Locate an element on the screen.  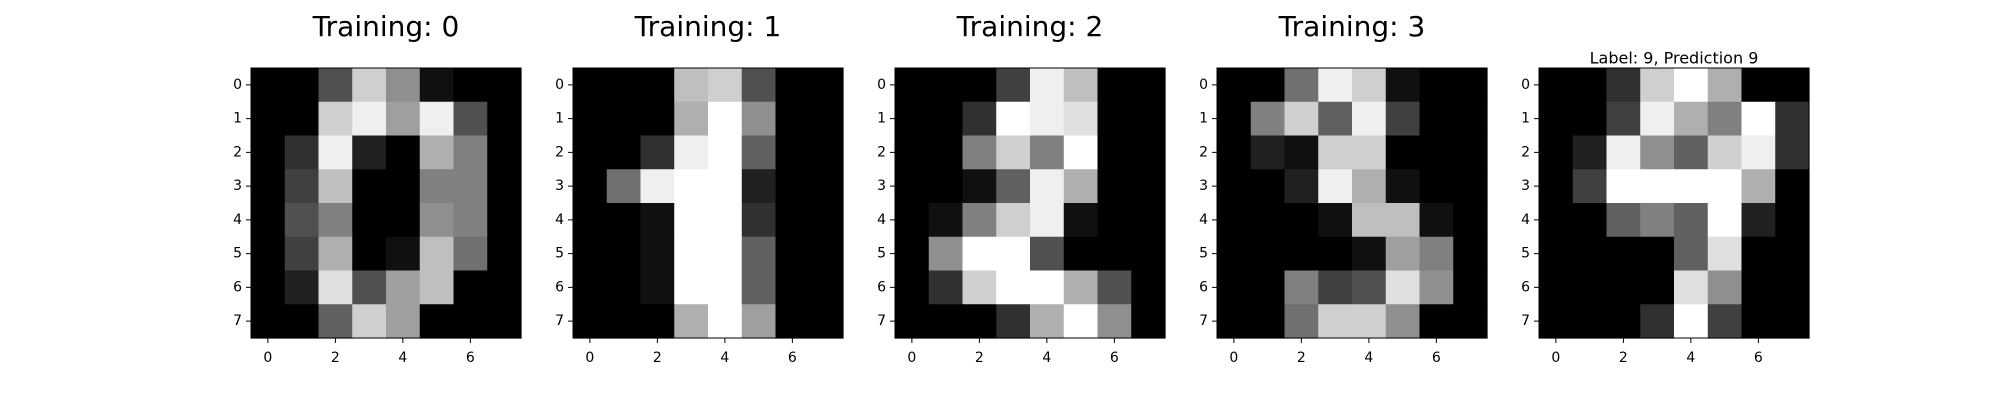
y-tick-label: 3 is located at coordinates (881, 186).